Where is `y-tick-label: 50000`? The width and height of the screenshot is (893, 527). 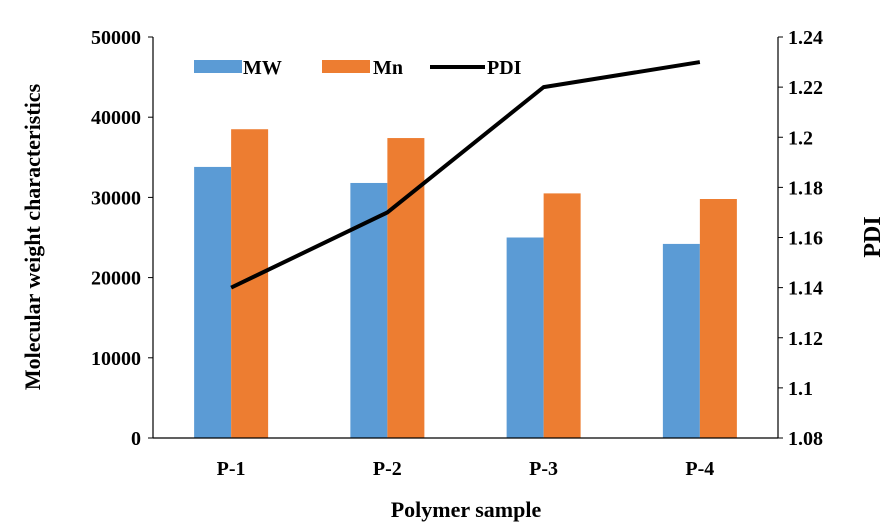
y-tick-label: 50000 is located at coordinates (116, 38).